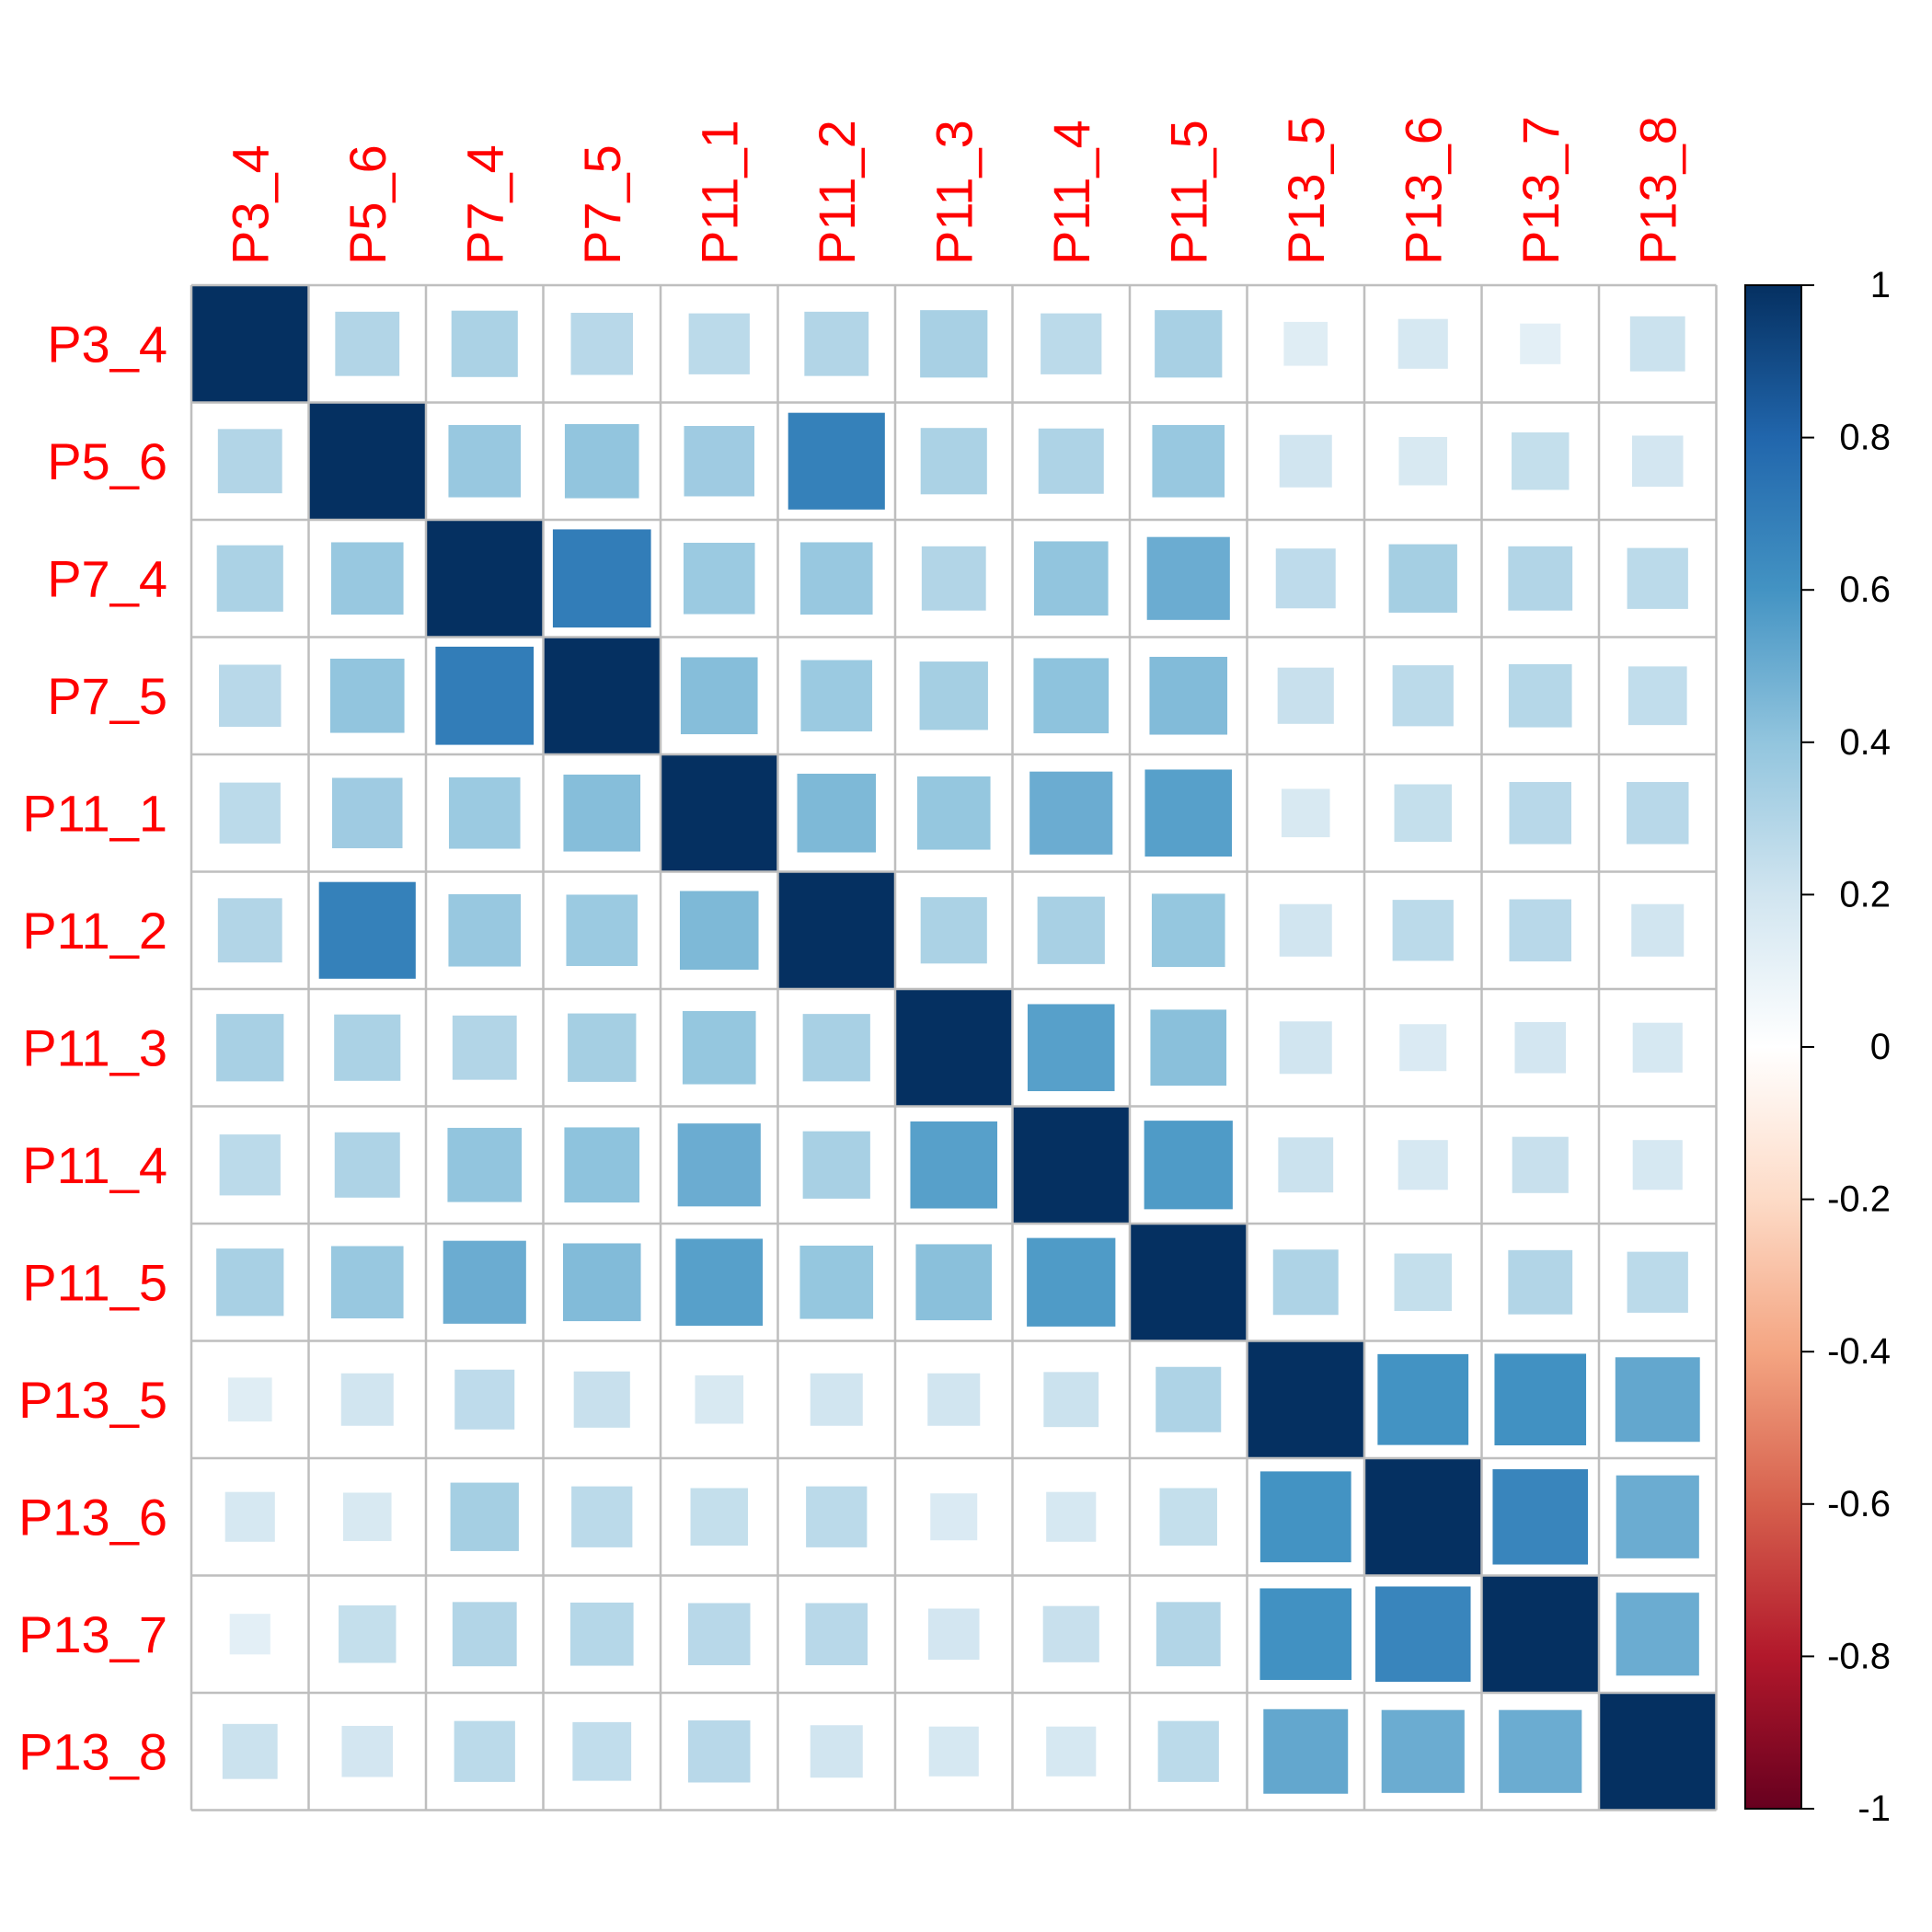 The image size is (1932, 1932). Describe the element at coordinates (1071, 192) in the screenshot. I see `column-label-P11_4: P11_4` at that location.